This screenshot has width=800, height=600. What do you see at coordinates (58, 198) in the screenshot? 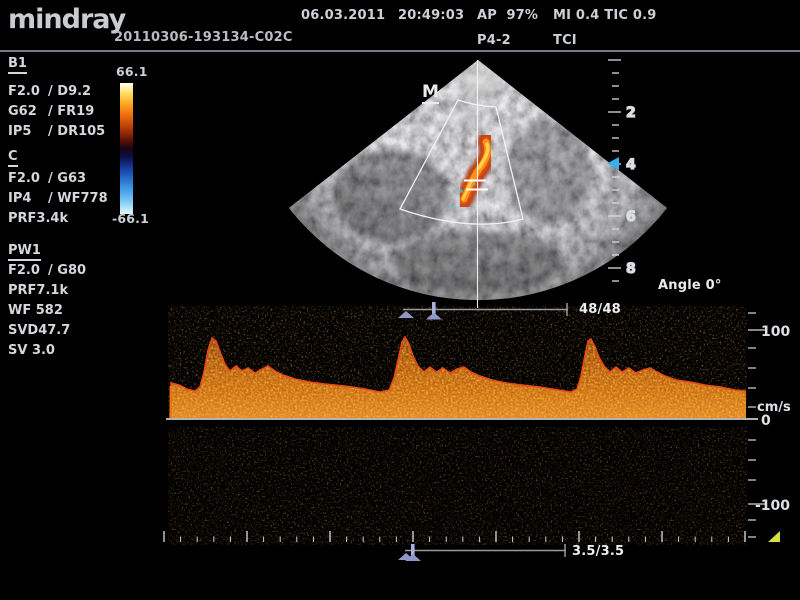
I see `c-param-row: IP4/ WF778` at bounding box center [58, 198].